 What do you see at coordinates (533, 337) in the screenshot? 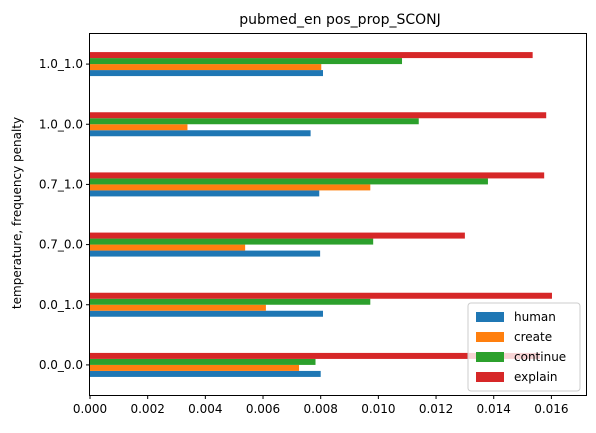
I see `legend-label-create: create` at bounding box center [533, 337].